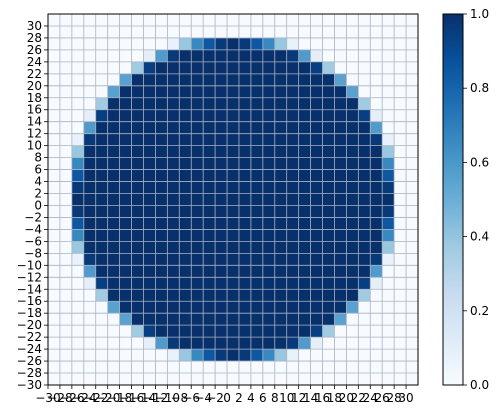 The image size is (503, 418). Describe the element at coordinates (34, 38) in the screenshot. I see `y-tick-label: 28` at that location.